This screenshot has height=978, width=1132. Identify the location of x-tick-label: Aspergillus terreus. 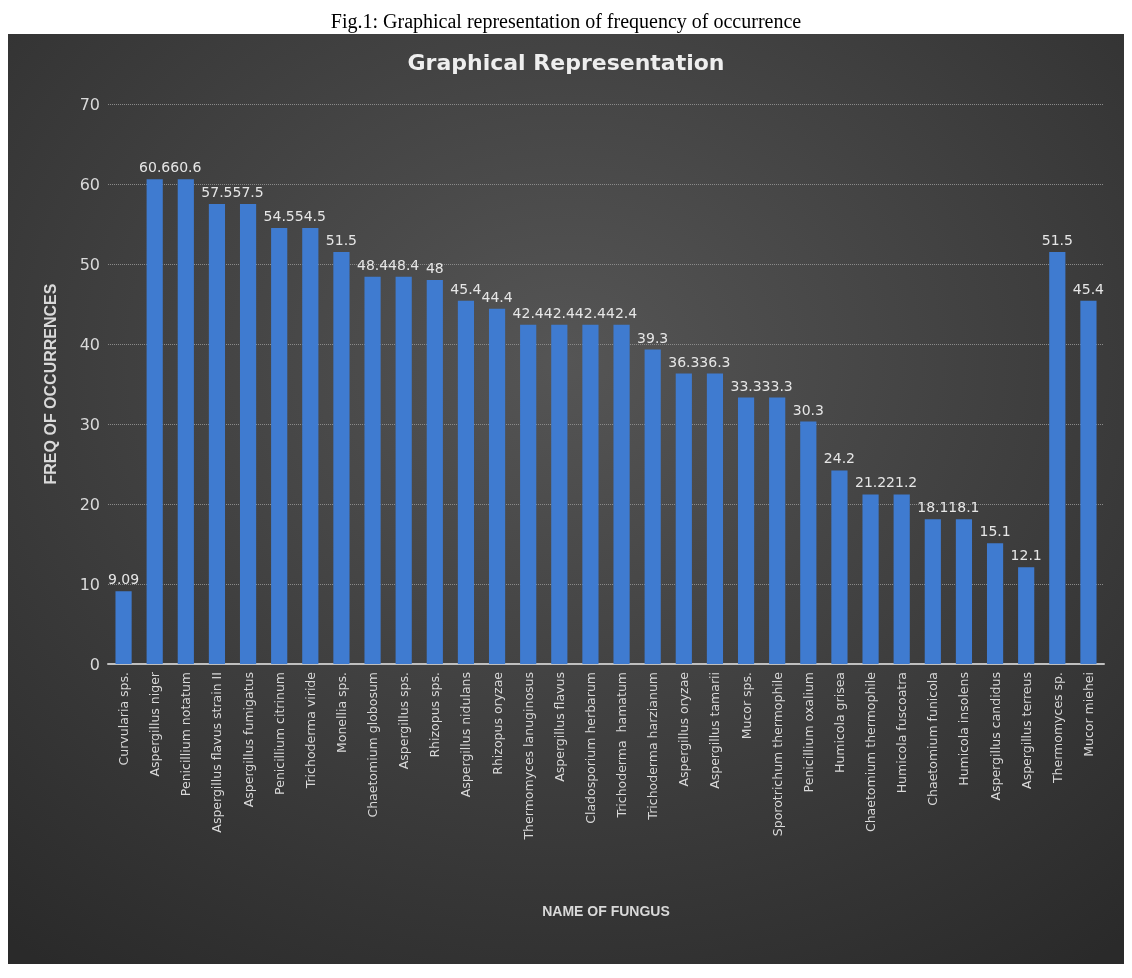
(1026, 730).